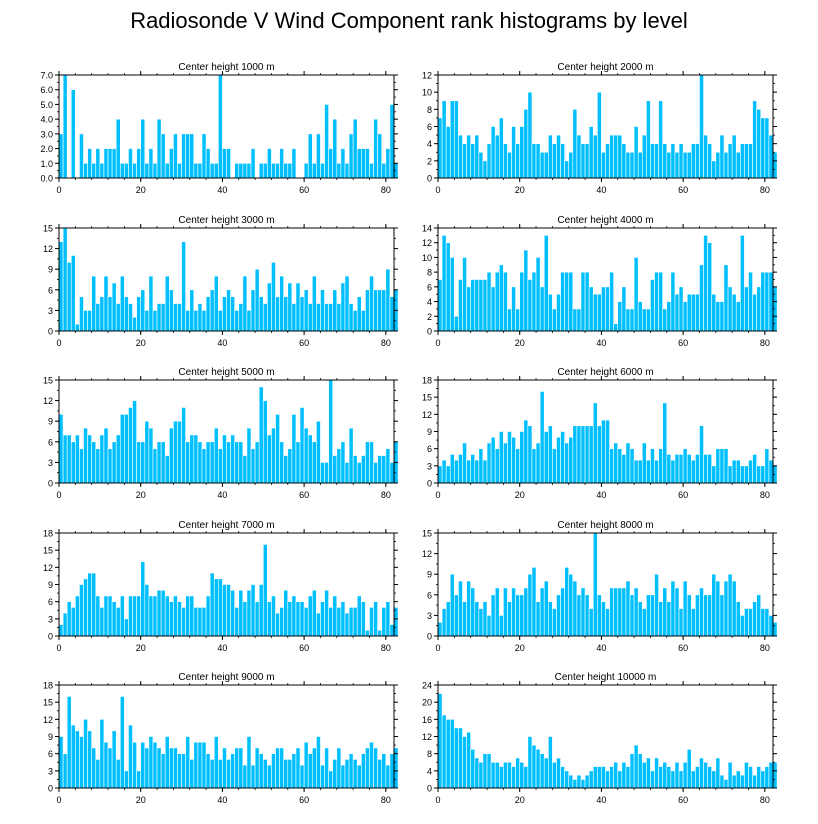 This screenshot has width=818, height=824. Describe the element at coordinates (437, 495) in the screenshot. I see `x-tick-label: 0` at that location.